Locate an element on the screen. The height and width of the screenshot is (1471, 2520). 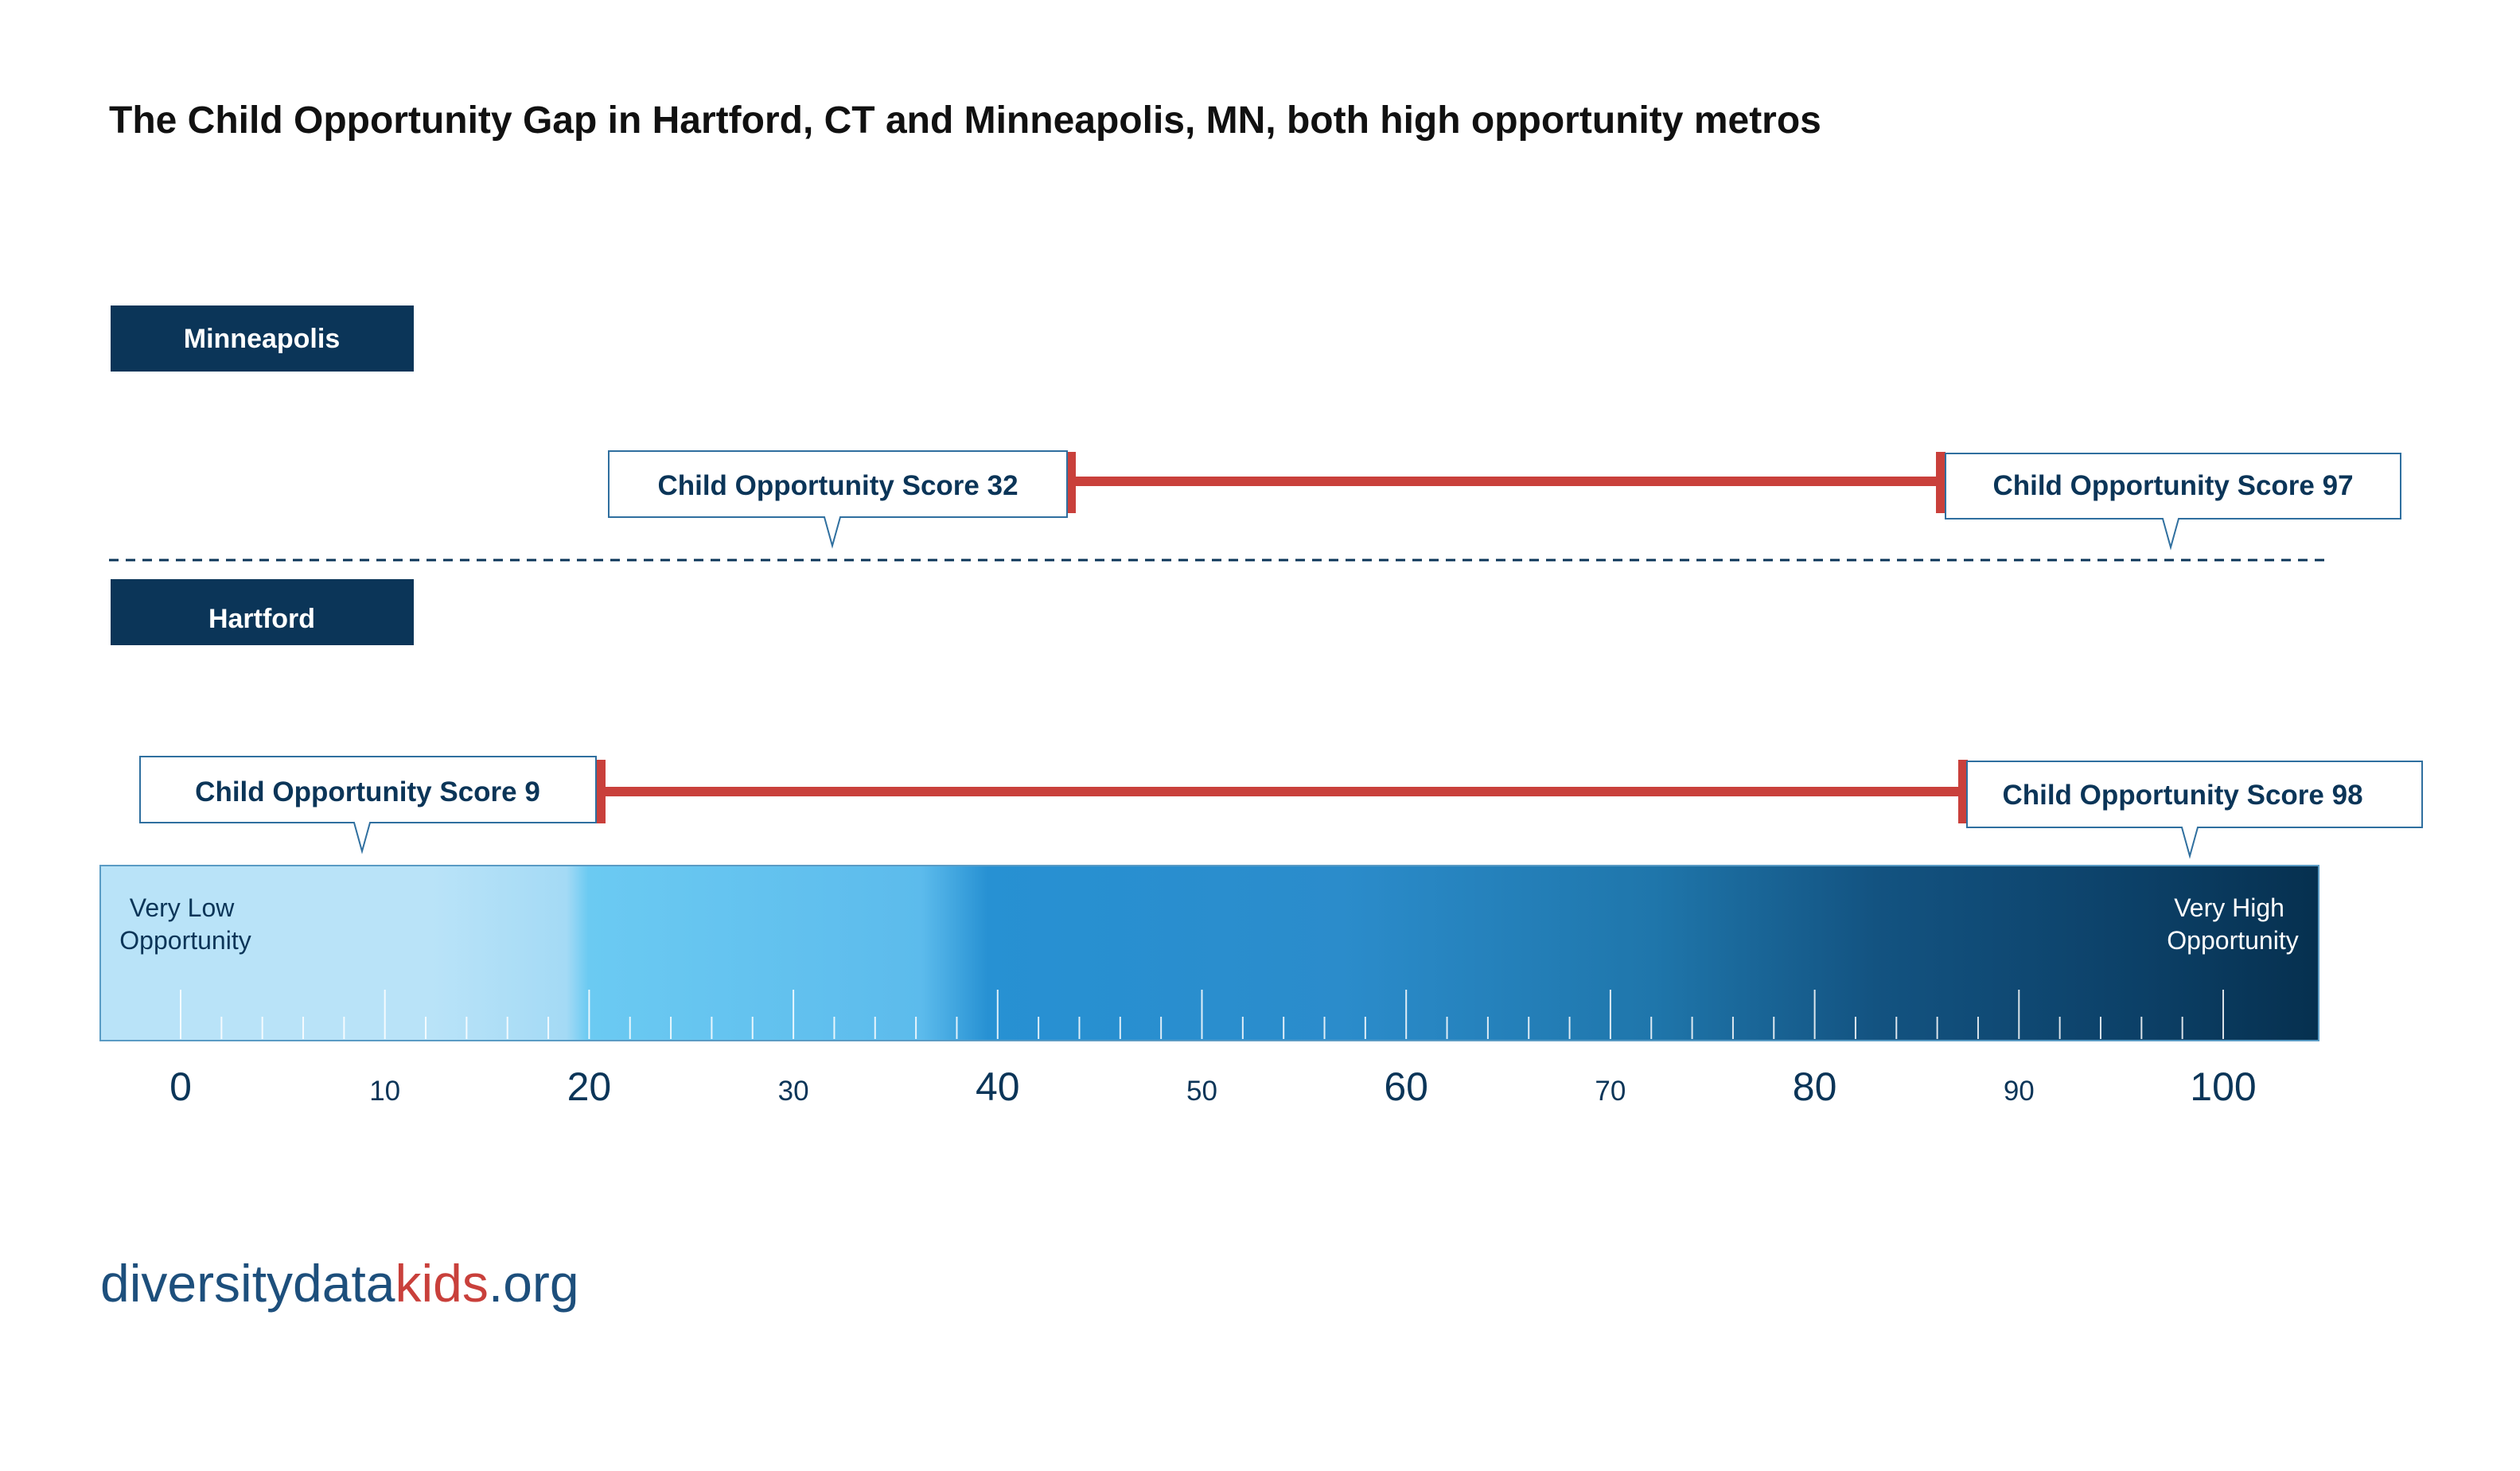
callout-hartford-high-text: Child Opportunity Score 98 is located at coordinates (2182, 796).